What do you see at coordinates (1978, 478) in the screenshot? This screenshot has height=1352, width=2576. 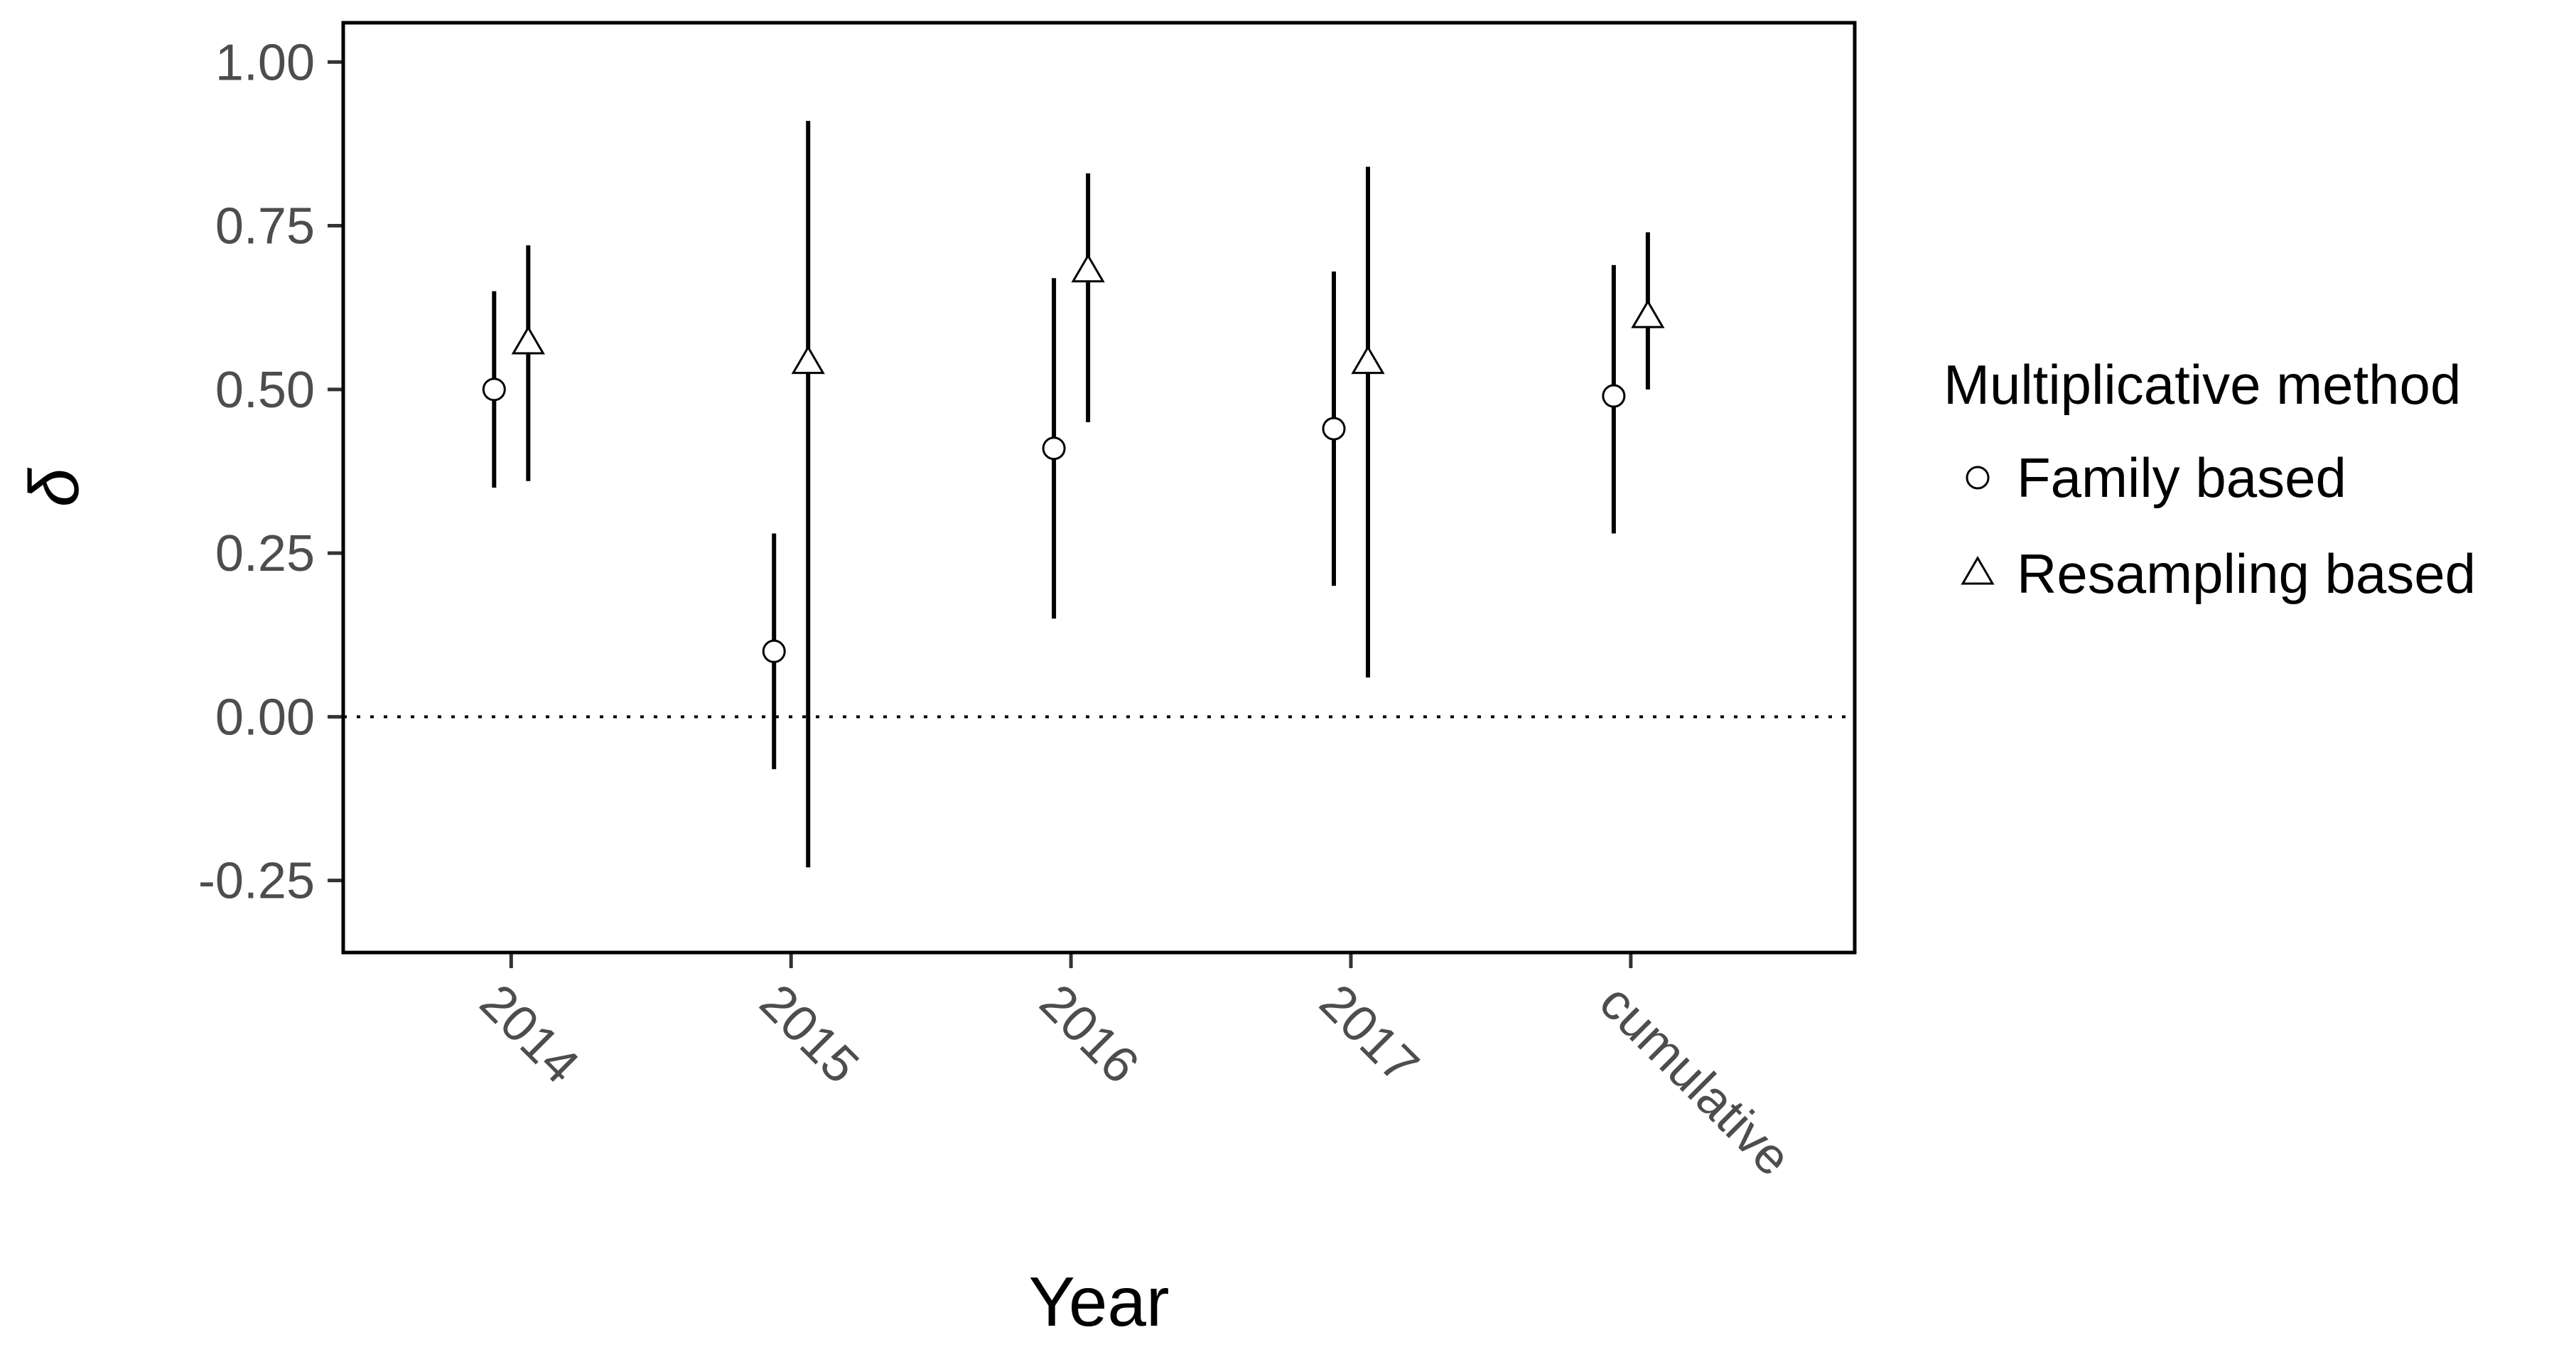 I see `legend-circle-icon` at bounding box center [1978, 478].